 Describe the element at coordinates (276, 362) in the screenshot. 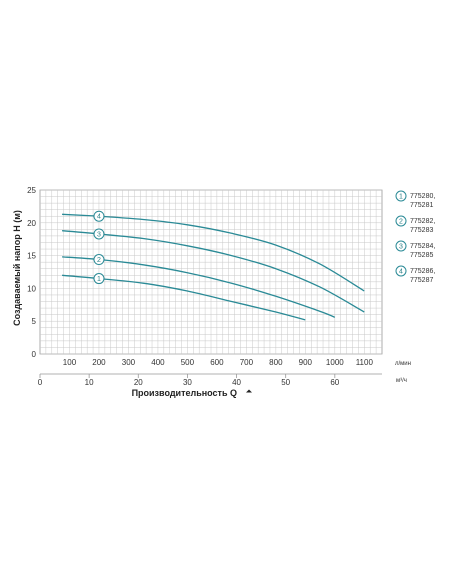

I see `x-tick-label-lpm: 800` at that location.